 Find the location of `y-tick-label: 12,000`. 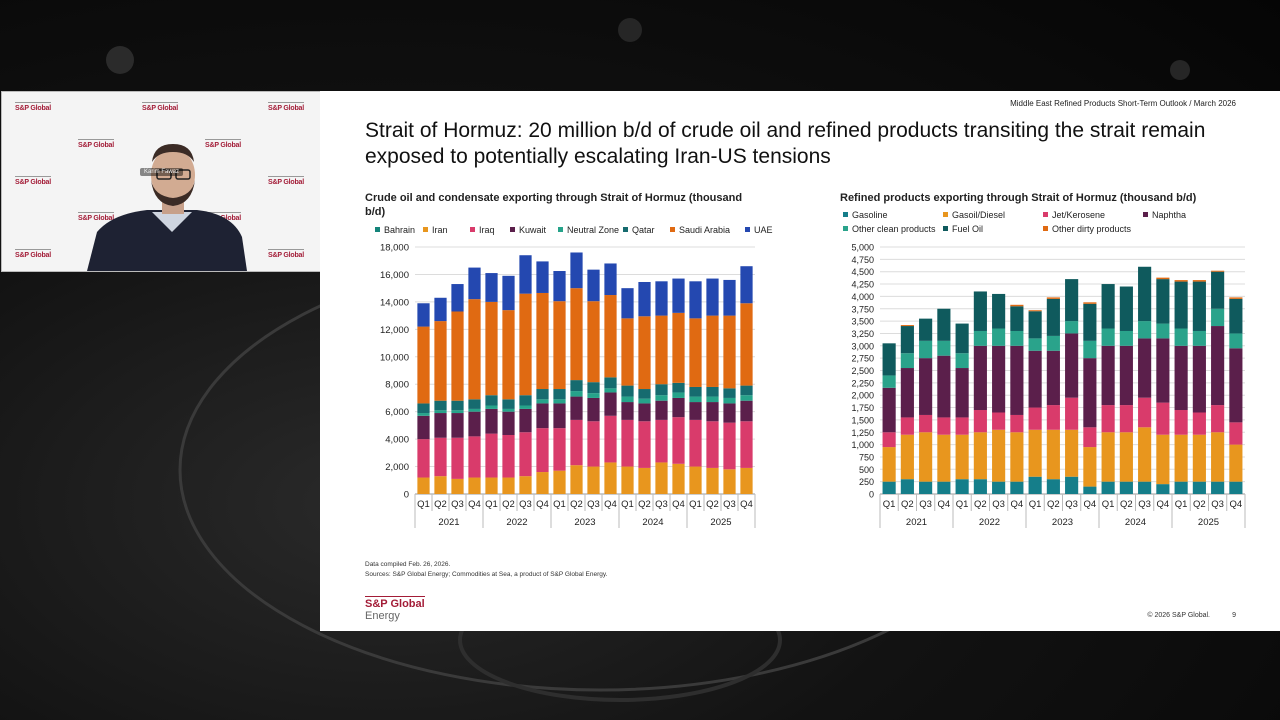

y-tick-label: 12,000 is located at coordinates (394, 330).